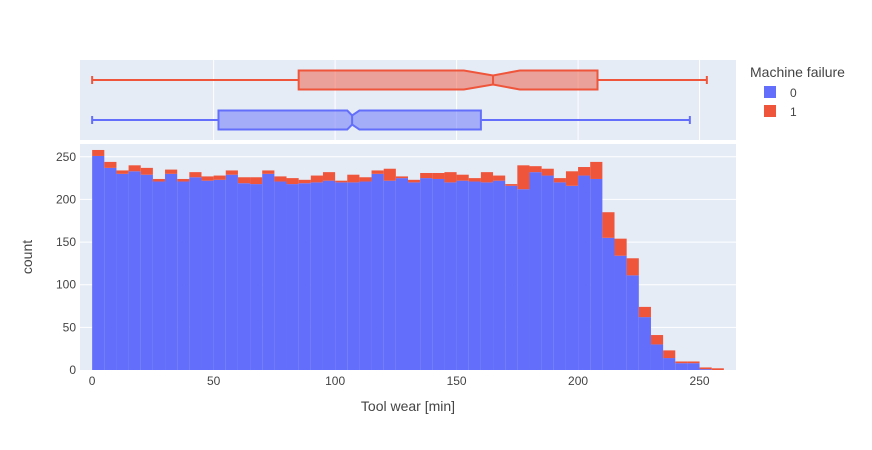  I want to click on legend-item-0: 0, so click(780, 93).